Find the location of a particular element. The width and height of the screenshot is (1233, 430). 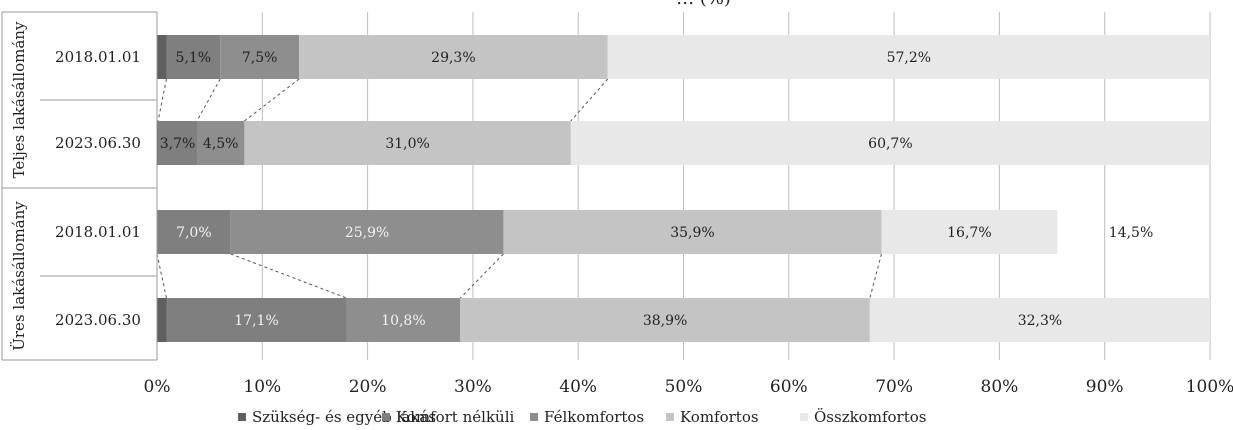

legend-label: Komfortos is located at coordinates (719, 417).